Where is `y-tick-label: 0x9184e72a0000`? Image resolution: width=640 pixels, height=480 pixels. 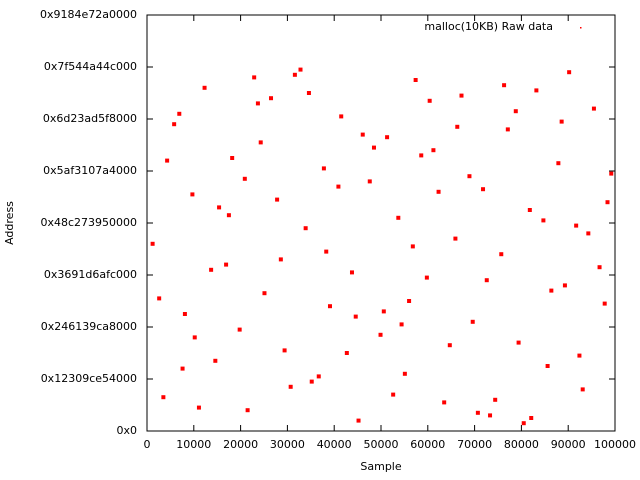
y-tick-label: 0x9184e72a0000 is located at coordinates (88, 14).